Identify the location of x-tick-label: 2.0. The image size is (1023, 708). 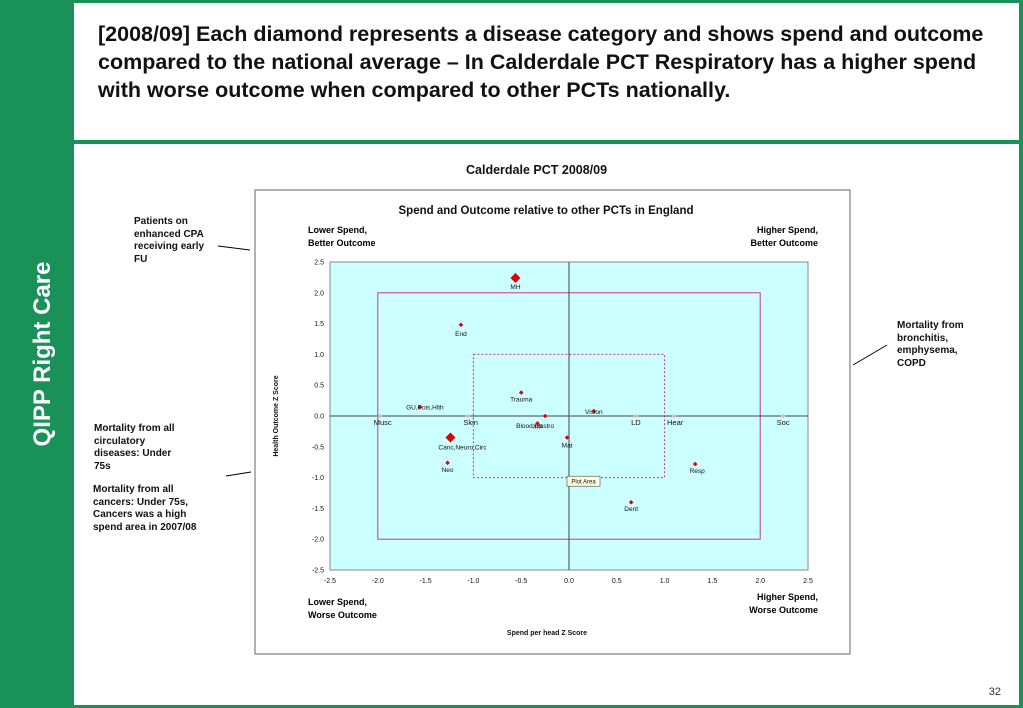
(760, 581).